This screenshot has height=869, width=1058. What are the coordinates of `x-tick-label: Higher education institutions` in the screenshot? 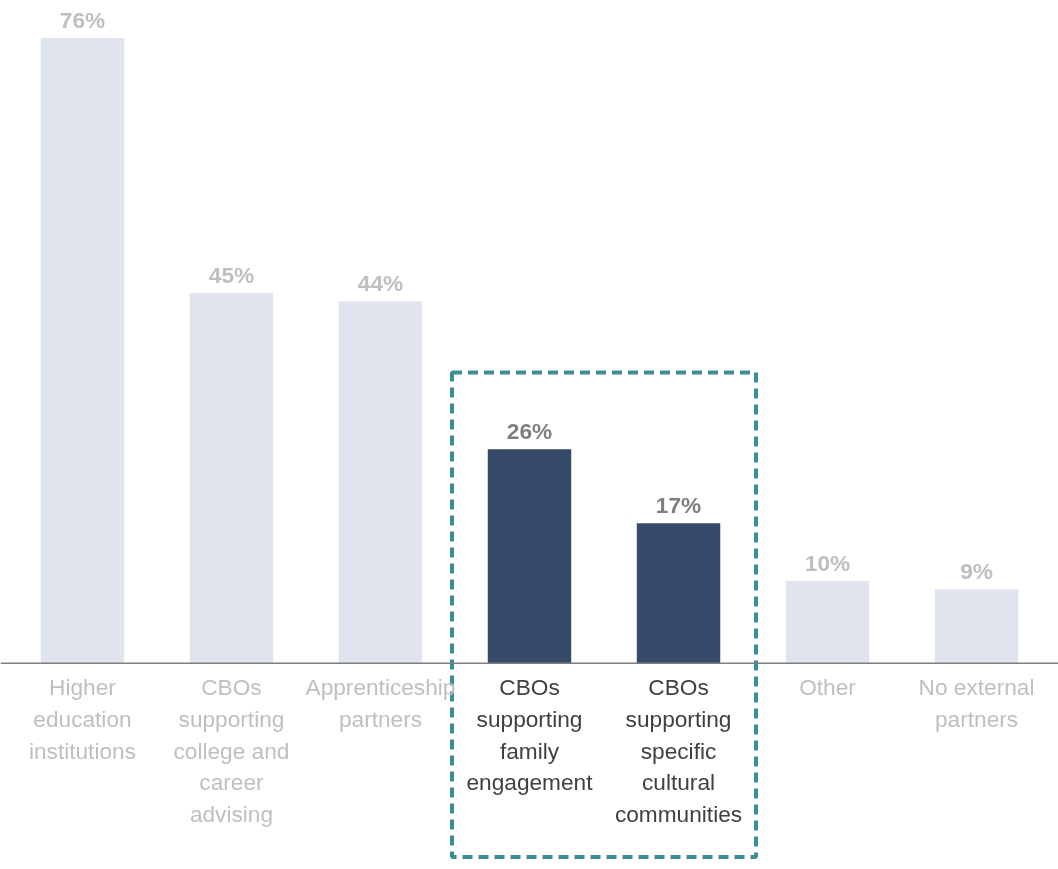 It's located at (82, 719).